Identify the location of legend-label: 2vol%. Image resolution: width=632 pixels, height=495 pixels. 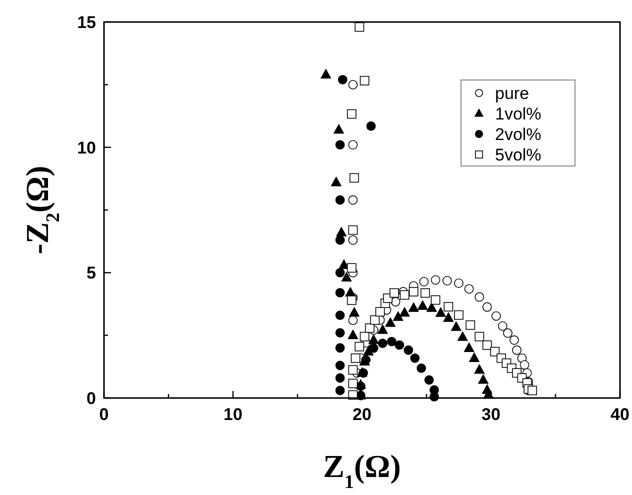
(518, 134).